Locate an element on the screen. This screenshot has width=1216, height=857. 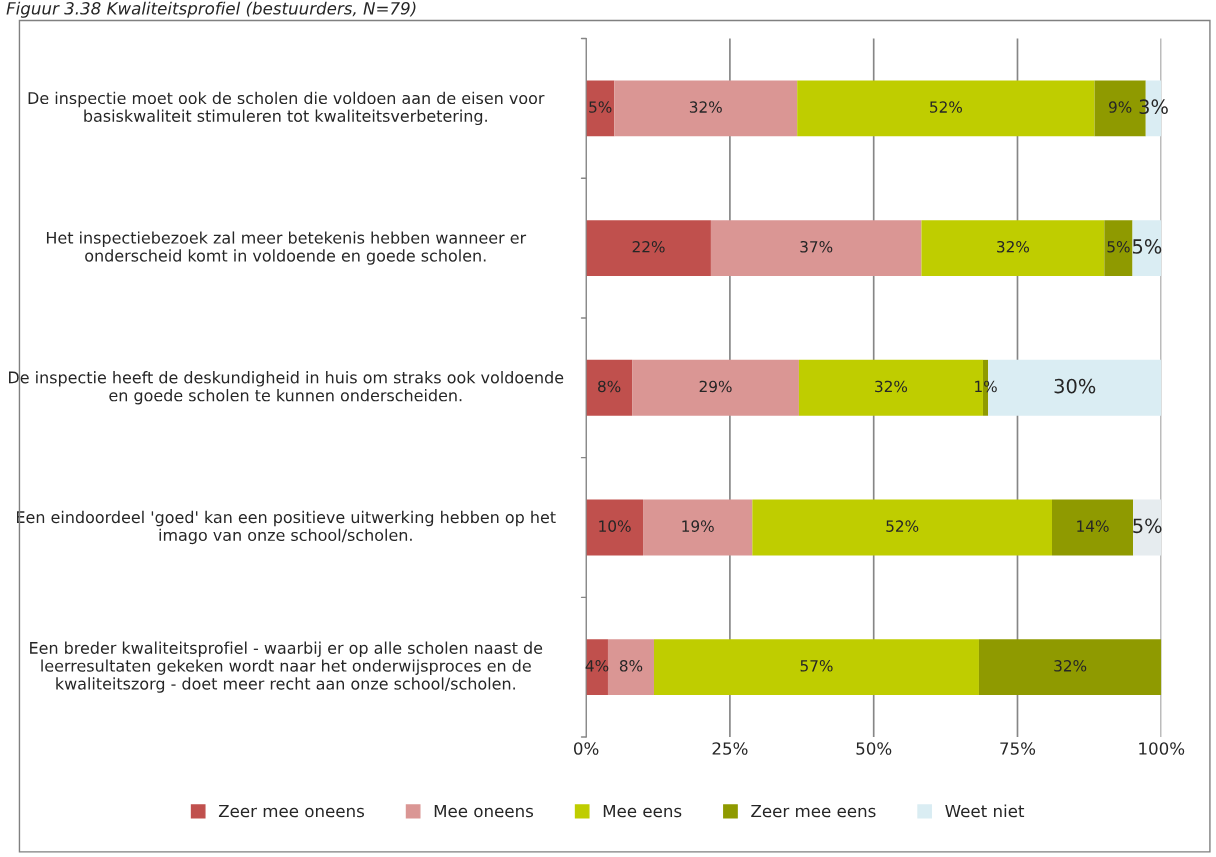
data-label: 29% is located at coordinates (715, 386).